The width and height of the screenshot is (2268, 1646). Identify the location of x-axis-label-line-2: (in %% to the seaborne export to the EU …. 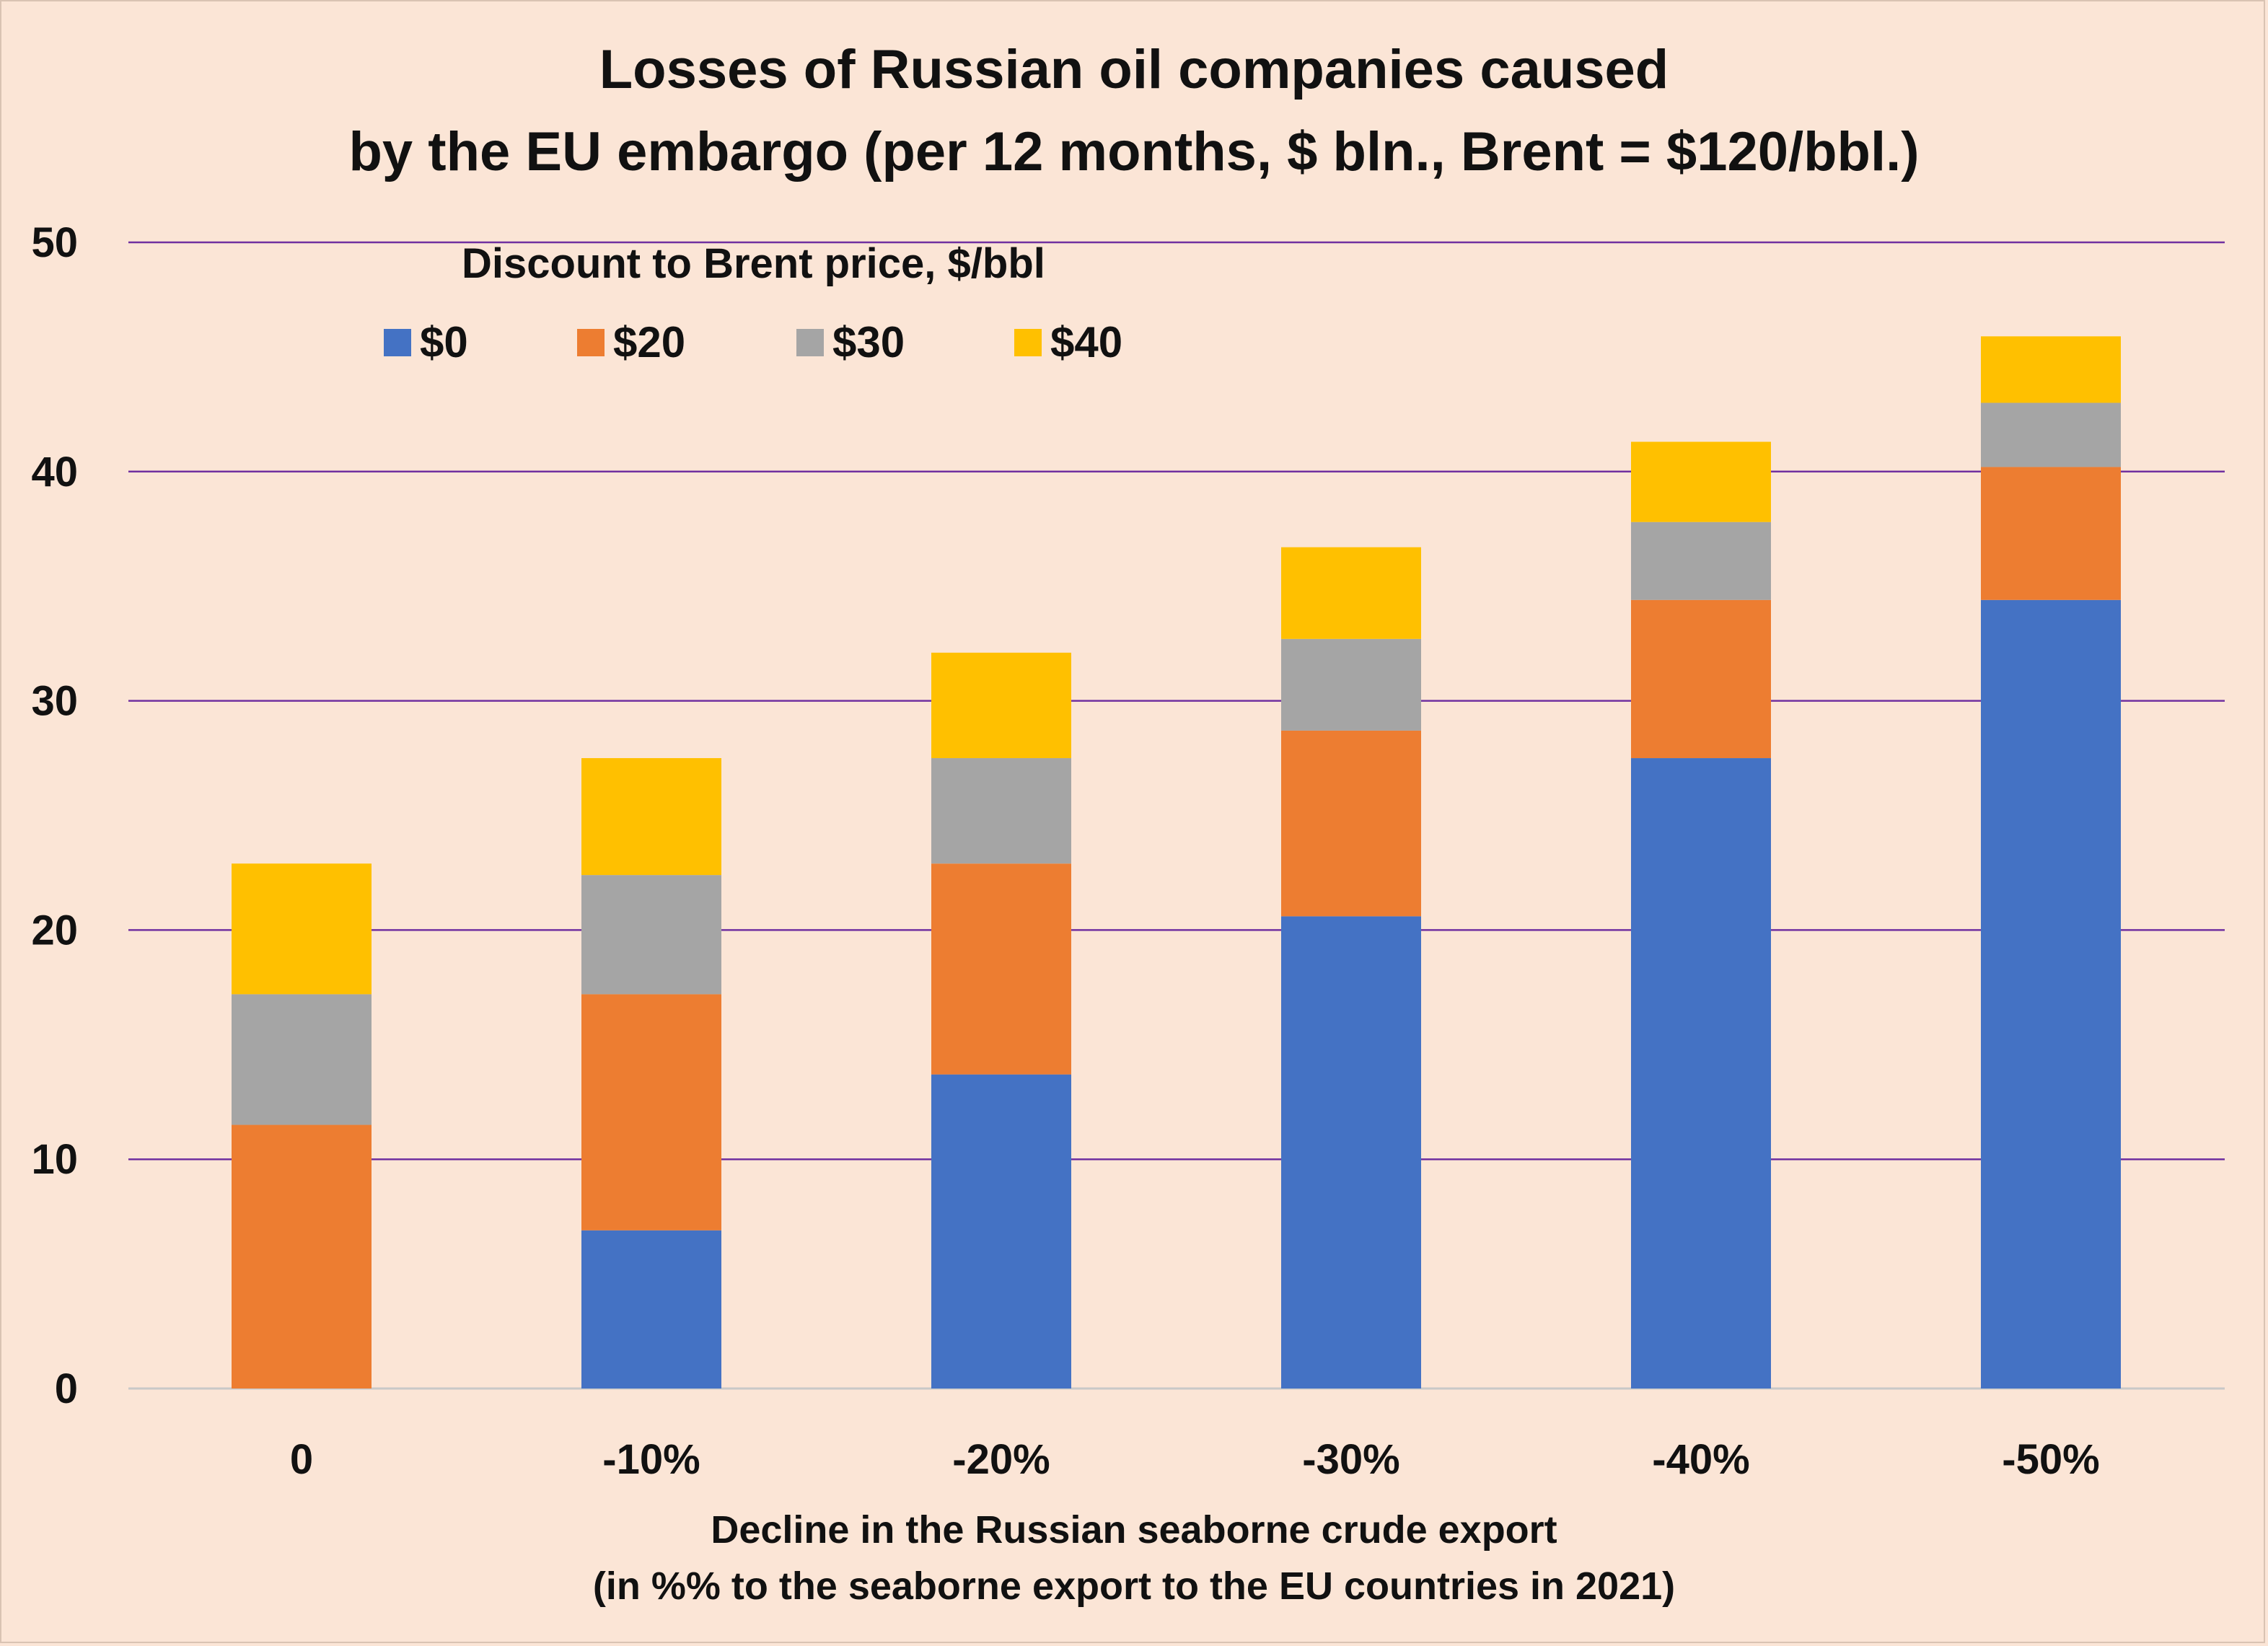
(1134, 1586).